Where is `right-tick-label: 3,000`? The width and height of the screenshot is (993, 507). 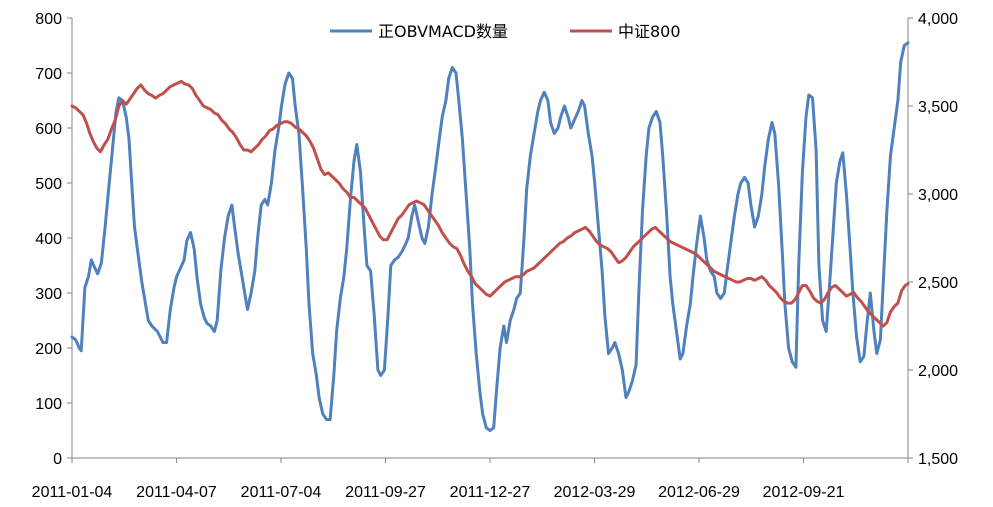
right-tick-label: 3,000 is located at coordinates (938, 195).